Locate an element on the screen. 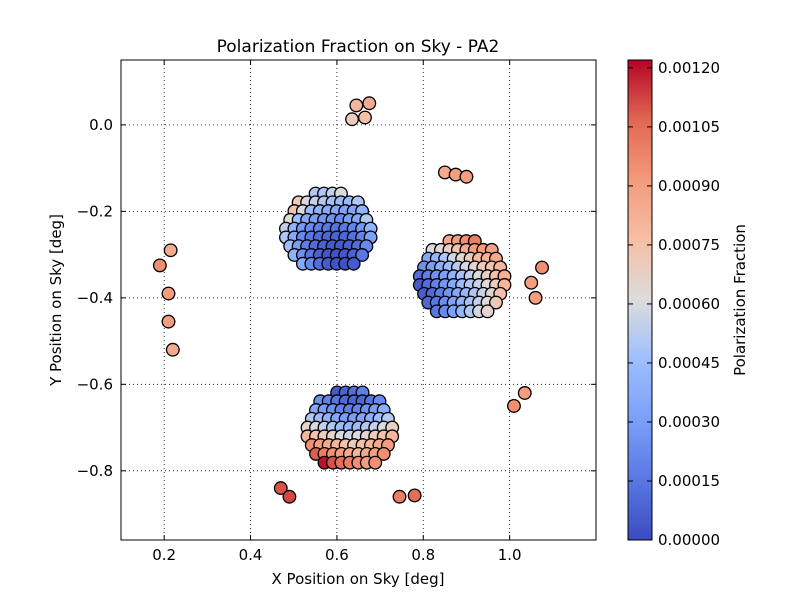  x-tick-label: 0.2 is located at coordinates (164, 555).